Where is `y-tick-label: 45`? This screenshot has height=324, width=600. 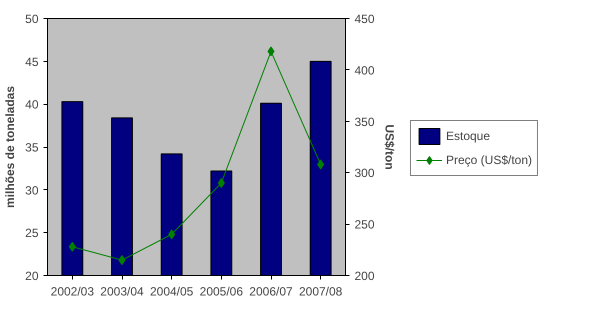
y-tick-label: 45 is located at coordinates (32, 61).